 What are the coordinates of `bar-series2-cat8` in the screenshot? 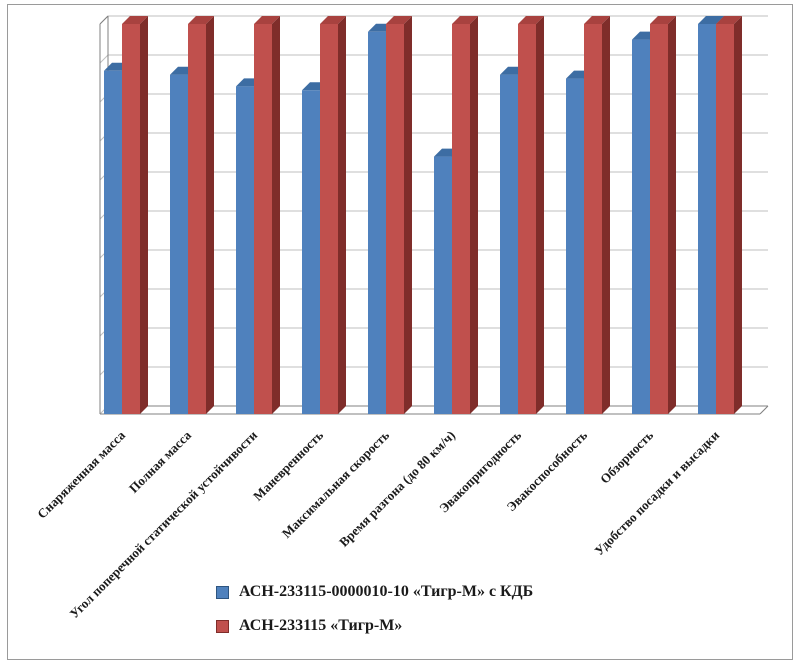 It's located at (597, 215).